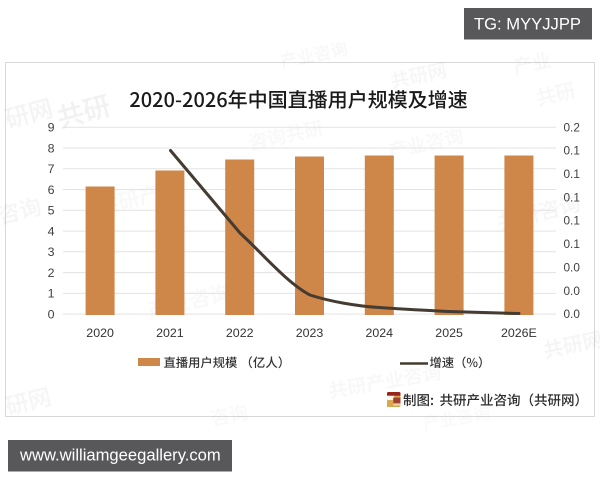 This screenshot has width=600, height=480. I want to click on svg-text: 3, so click(51, 252).